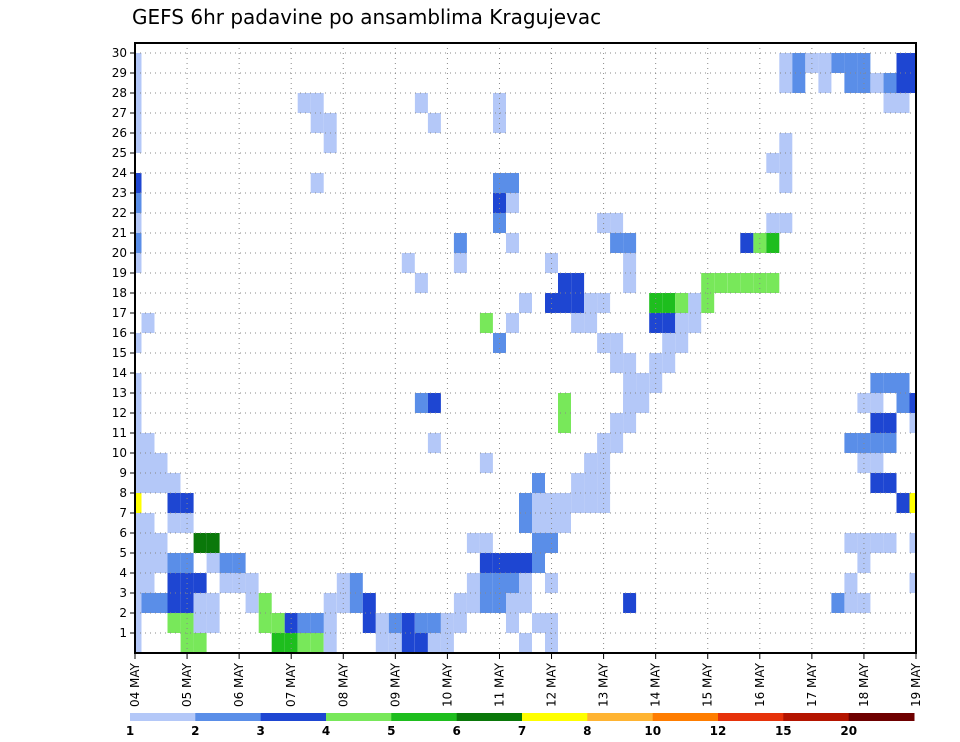 The height and width of the screenshot is (742, 960). I want to click on y-tick-label: 16, so click(119, 333).